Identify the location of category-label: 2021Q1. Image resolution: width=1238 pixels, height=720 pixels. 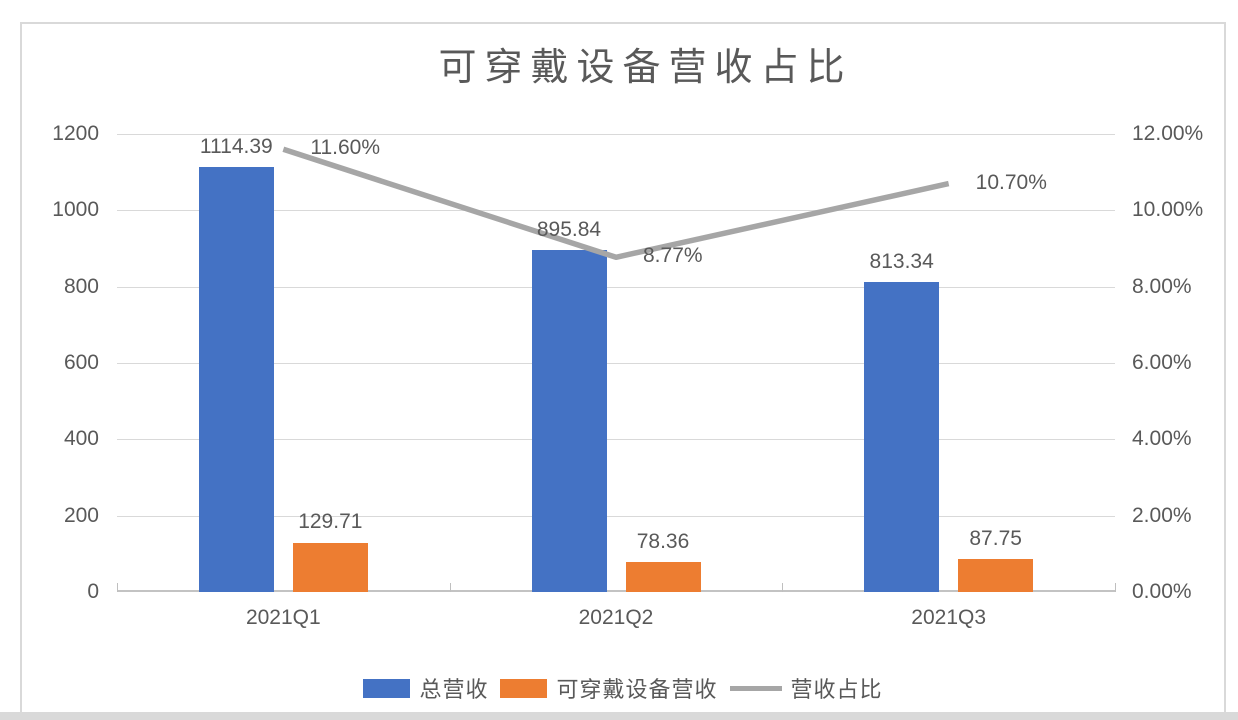
(283, 617).